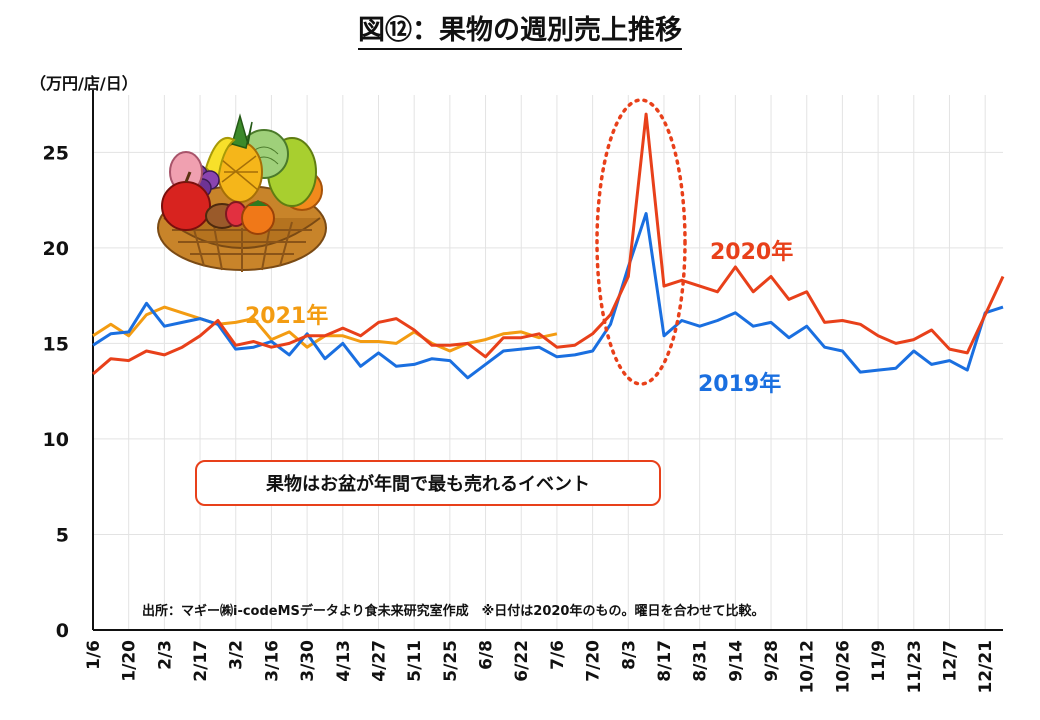 The image size is (1040, 720). I want to click on x-tick-label: 5/25, so click(451, 661).